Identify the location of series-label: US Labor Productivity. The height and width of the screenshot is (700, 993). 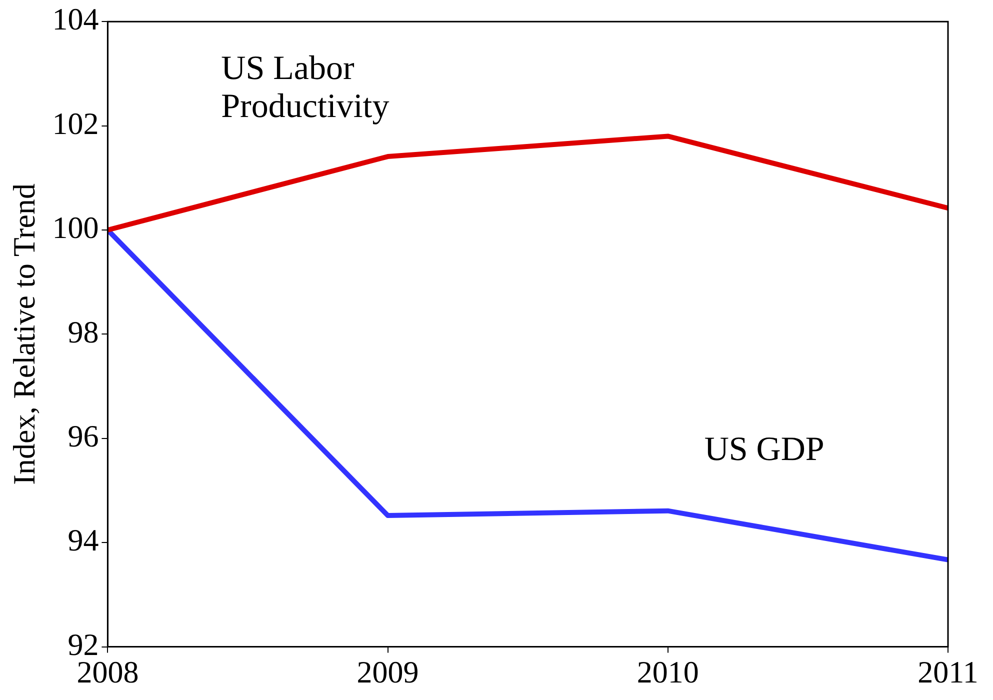
(305, 87).